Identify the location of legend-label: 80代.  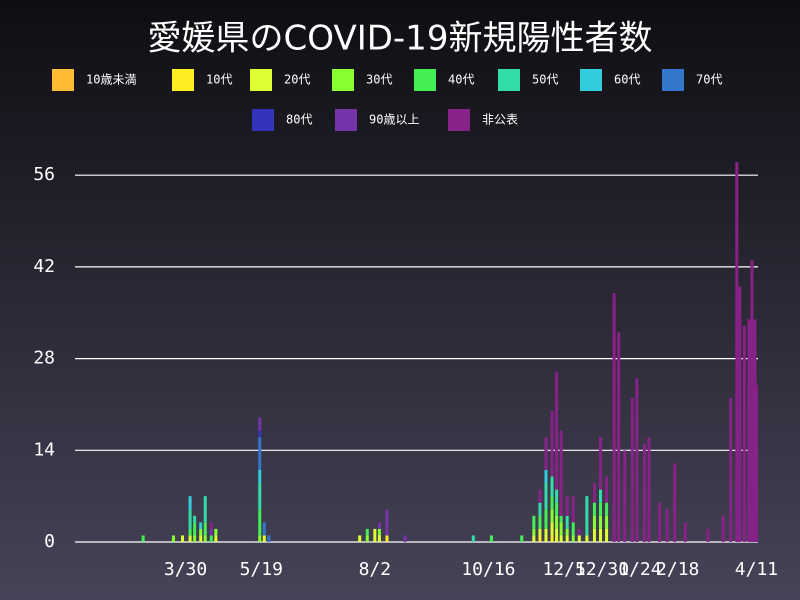
(299, 120).